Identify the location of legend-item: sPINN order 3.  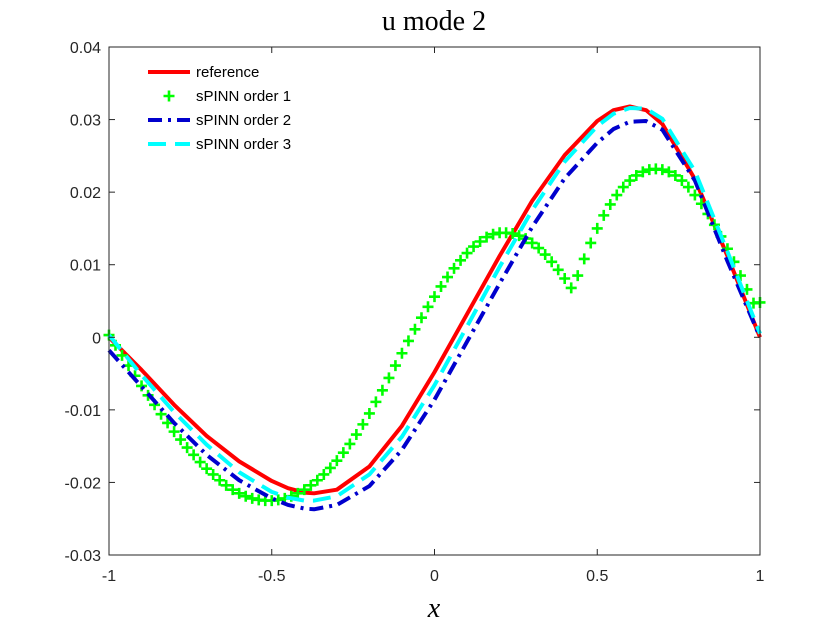
(219, 144).